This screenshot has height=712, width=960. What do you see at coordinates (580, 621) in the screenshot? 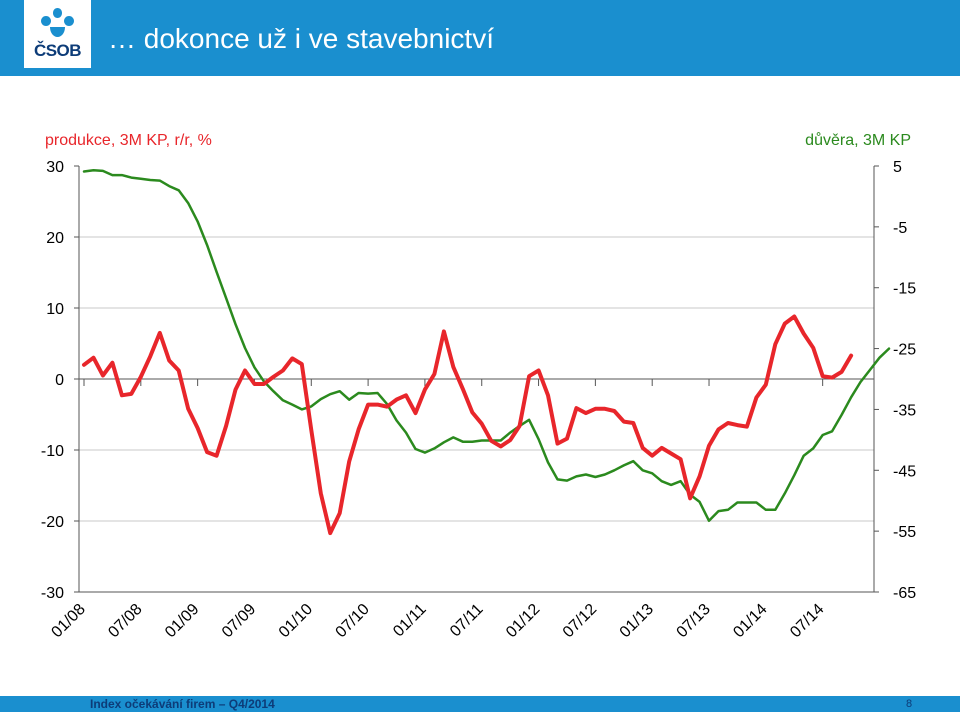
I see `x-tick-label: 07/12` at bounding box center [580, 621].